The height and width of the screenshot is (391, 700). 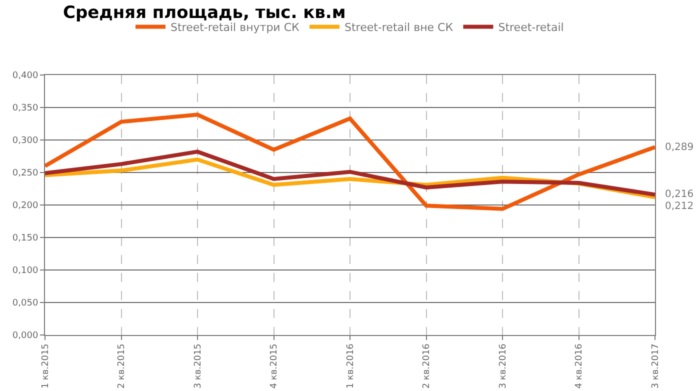 I want to click on legend-label: Street-retail внутри СК, so click(x=235, y=27).